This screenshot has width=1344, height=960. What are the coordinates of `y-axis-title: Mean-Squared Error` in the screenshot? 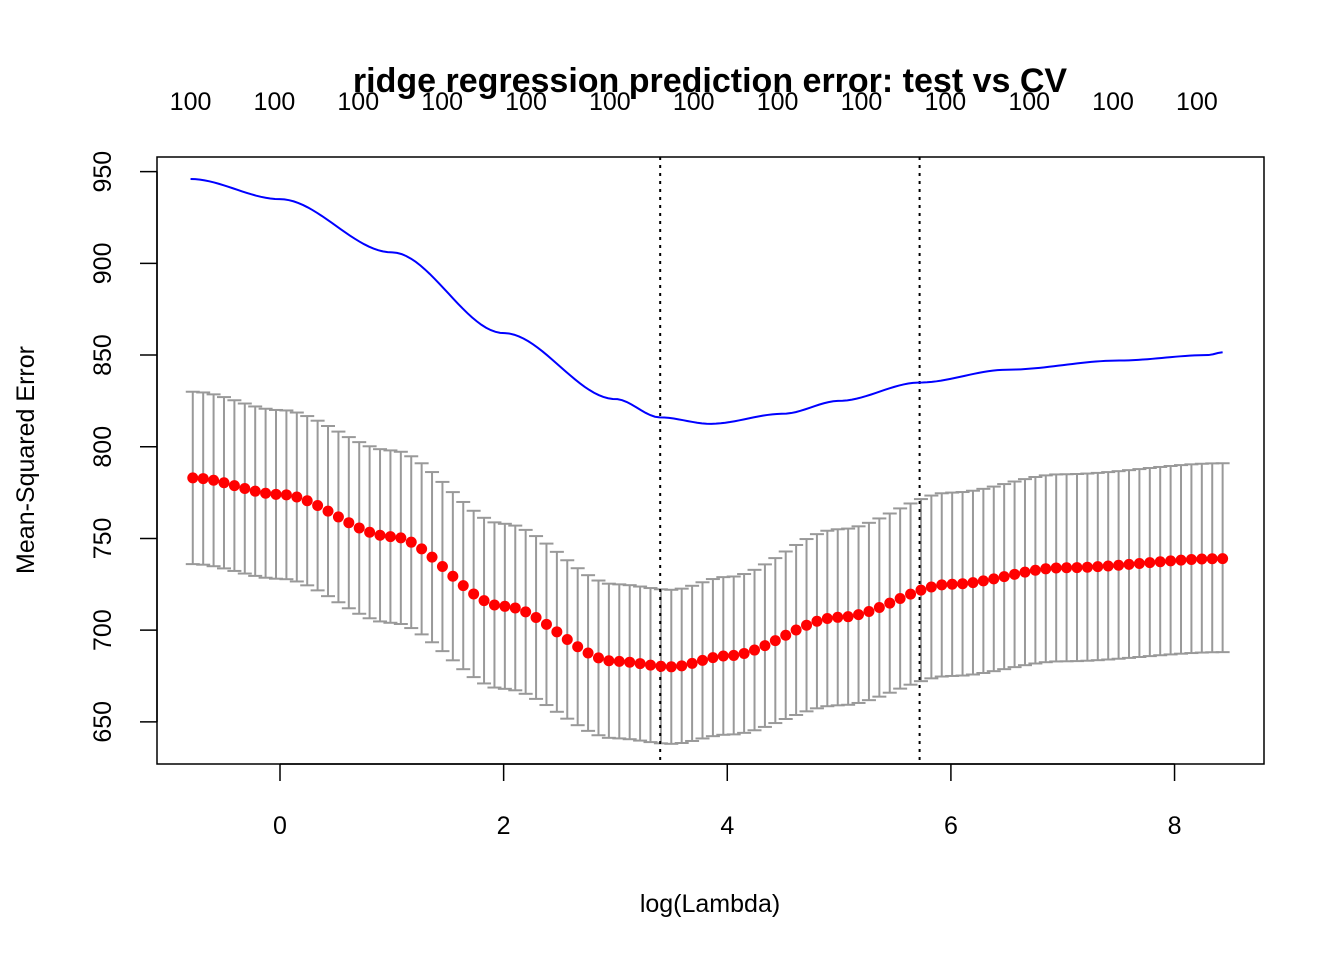 It's located at (26, 460).